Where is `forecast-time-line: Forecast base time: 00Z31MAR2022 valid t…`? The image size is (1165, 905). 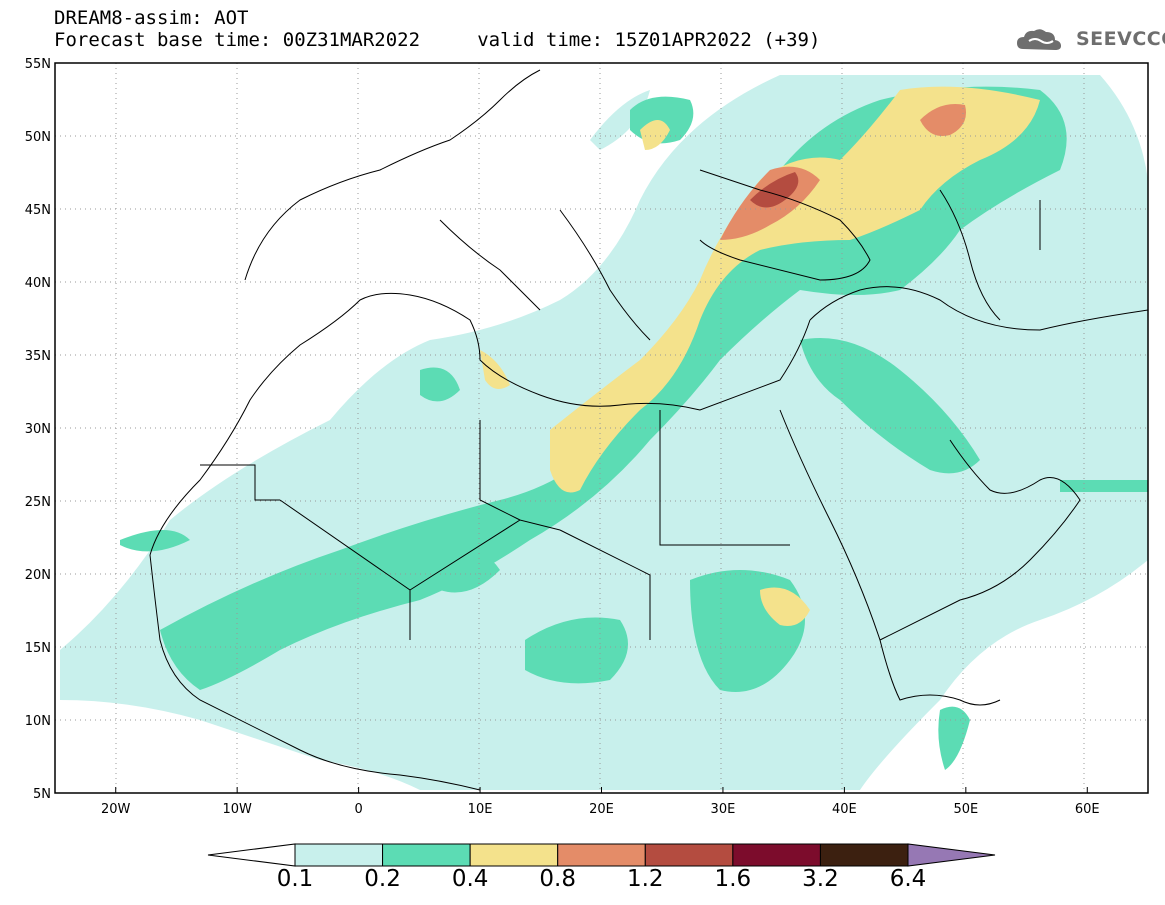
forecast-time-line: Forecast base time: 00Z31MAR2022 valid t… is located at coordinates (437, 40).